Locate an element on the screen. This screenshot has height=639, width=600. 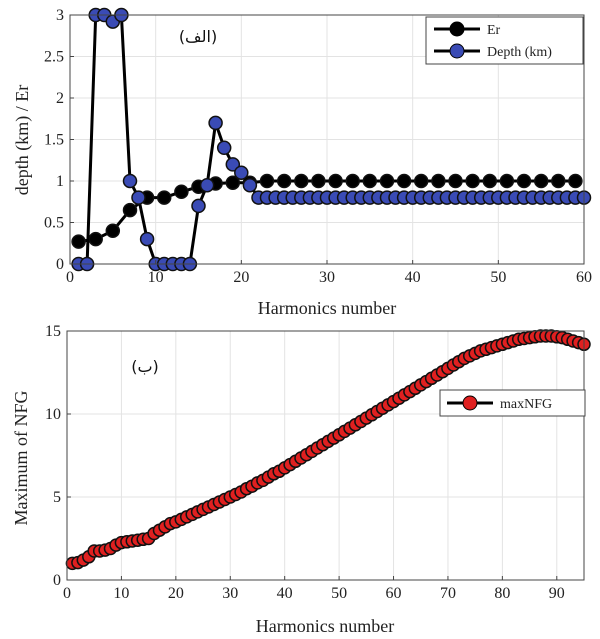
y-tick-label: 0.5 is located at coordinates (54, 223).